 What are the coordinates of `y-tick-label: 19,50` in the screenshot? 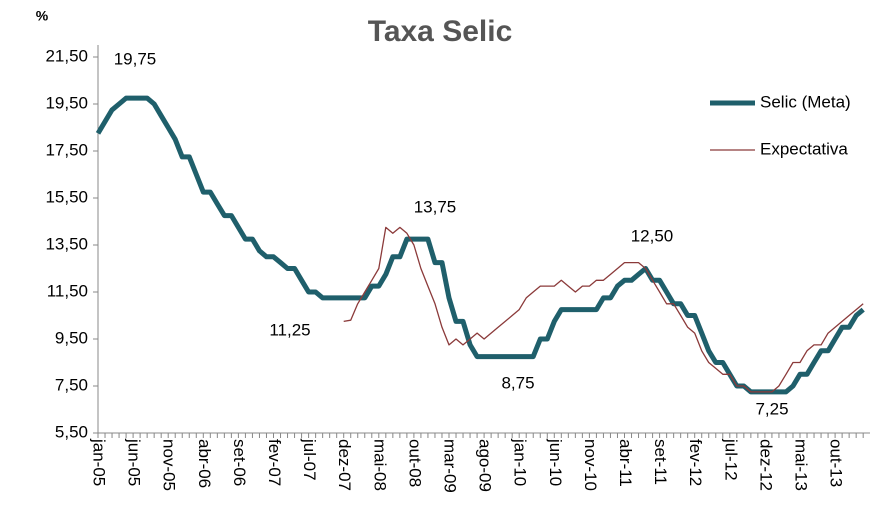 It's located at (66, 102).